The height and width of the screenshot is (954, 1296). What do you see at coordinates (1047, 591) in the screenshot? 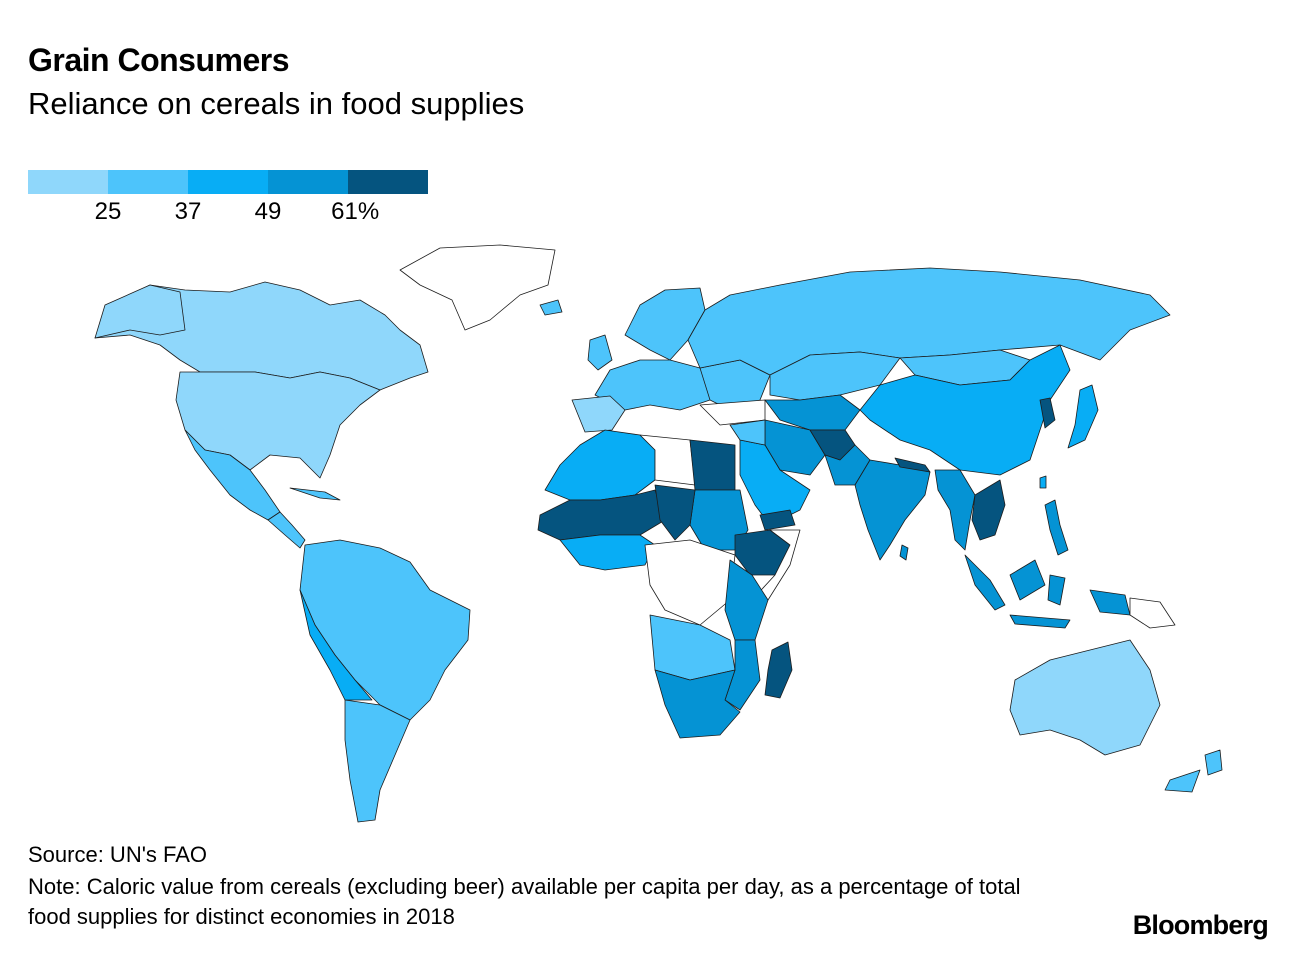
I see `region-indonesia` at bounding box center [1047, 591].